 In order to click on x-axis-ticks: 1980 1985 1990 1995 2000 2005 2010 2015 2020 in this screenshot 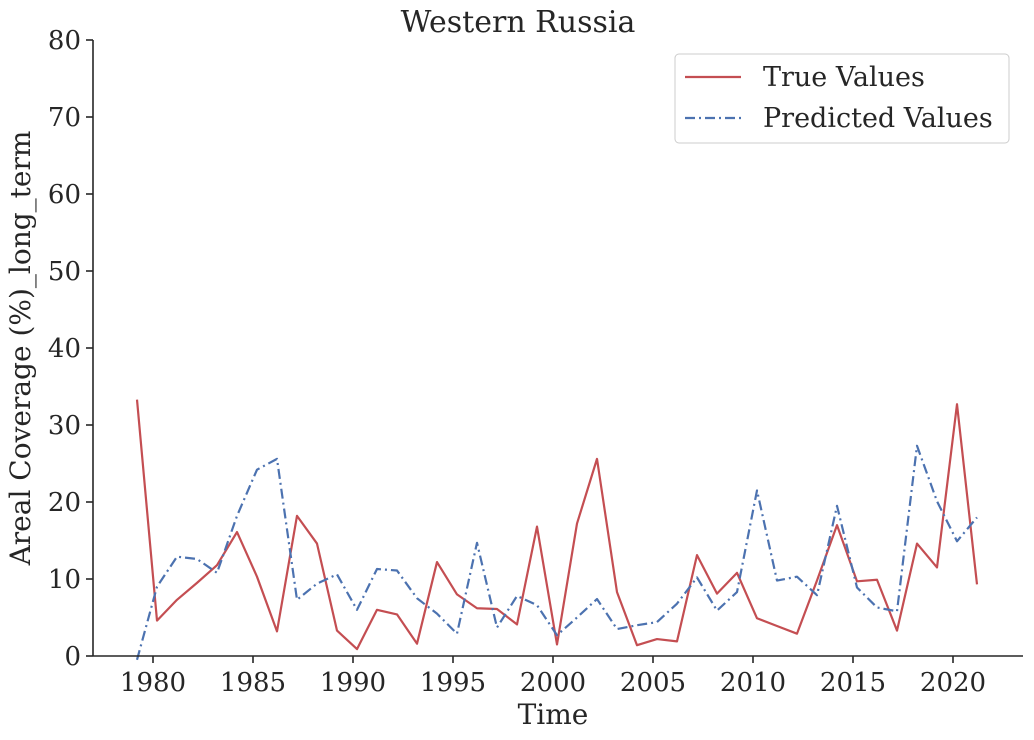, I will do `click(553, 677)`.